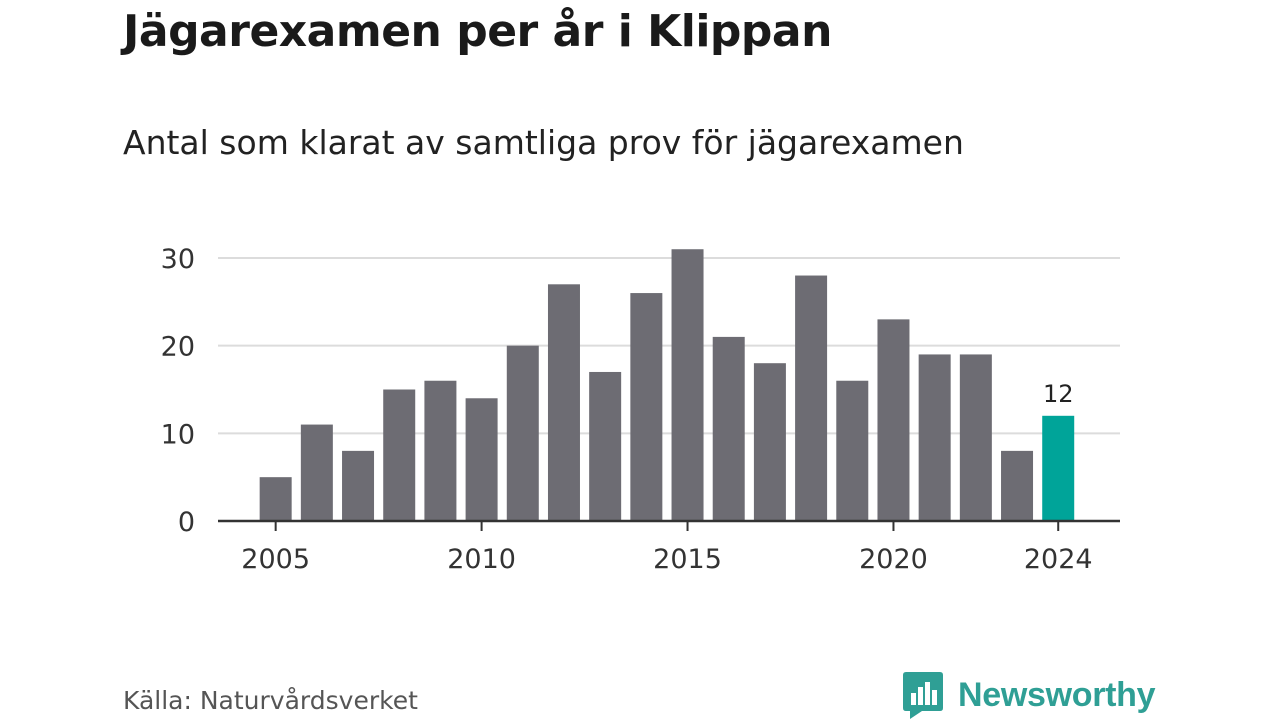 The image size is (1280, 720). I want to click on y-tick-label: 0, so click(186, 522).